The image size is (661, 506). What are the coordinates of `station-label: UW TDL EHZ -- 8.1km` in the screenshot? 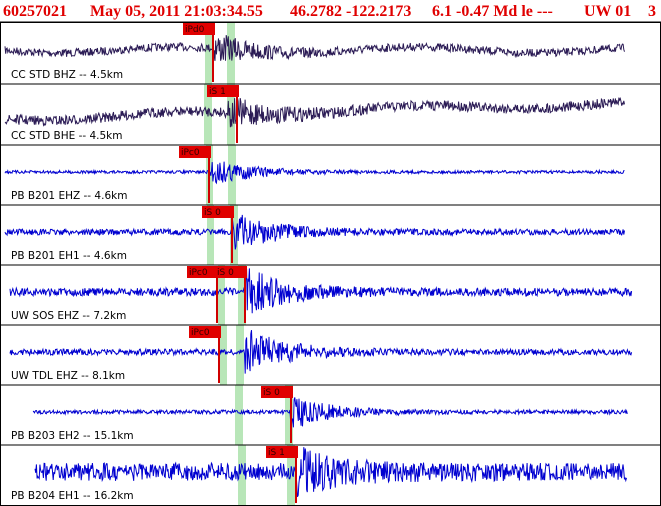 It's located at (68, 376).